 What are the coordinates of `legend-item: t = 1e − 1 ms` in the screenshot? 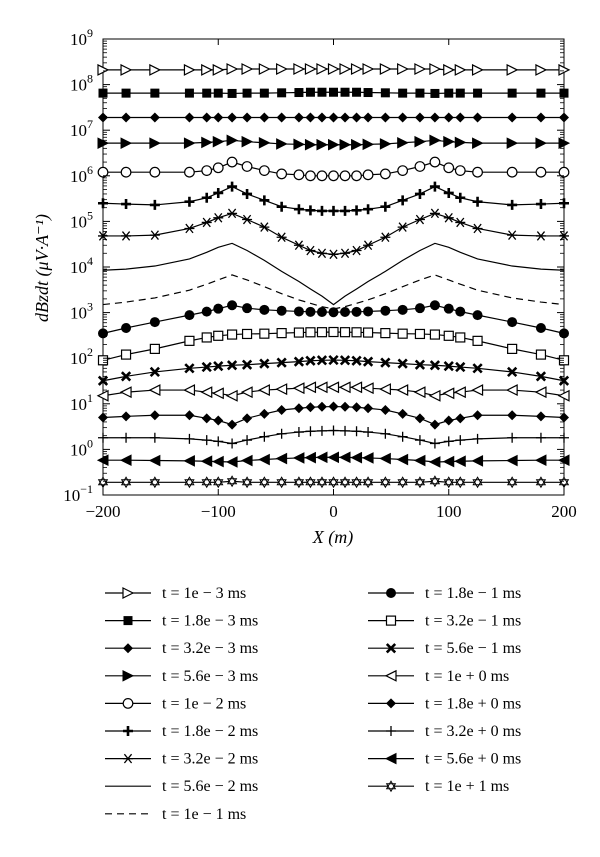 It's located at (175, 814).